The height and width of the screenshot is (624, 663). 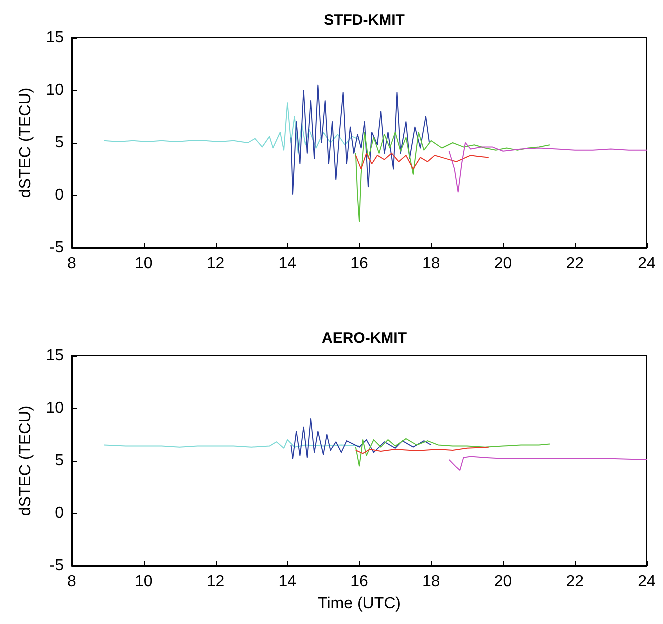 I want to click on chart-title: AERO-KMIT, so click(x=364, y=338).